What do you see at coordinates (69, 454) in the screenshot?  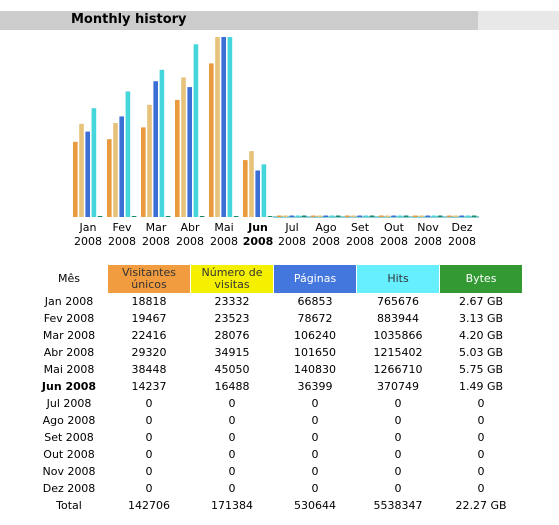 I see `row-month-label: Out 2008` at bounding box center [69, 454].